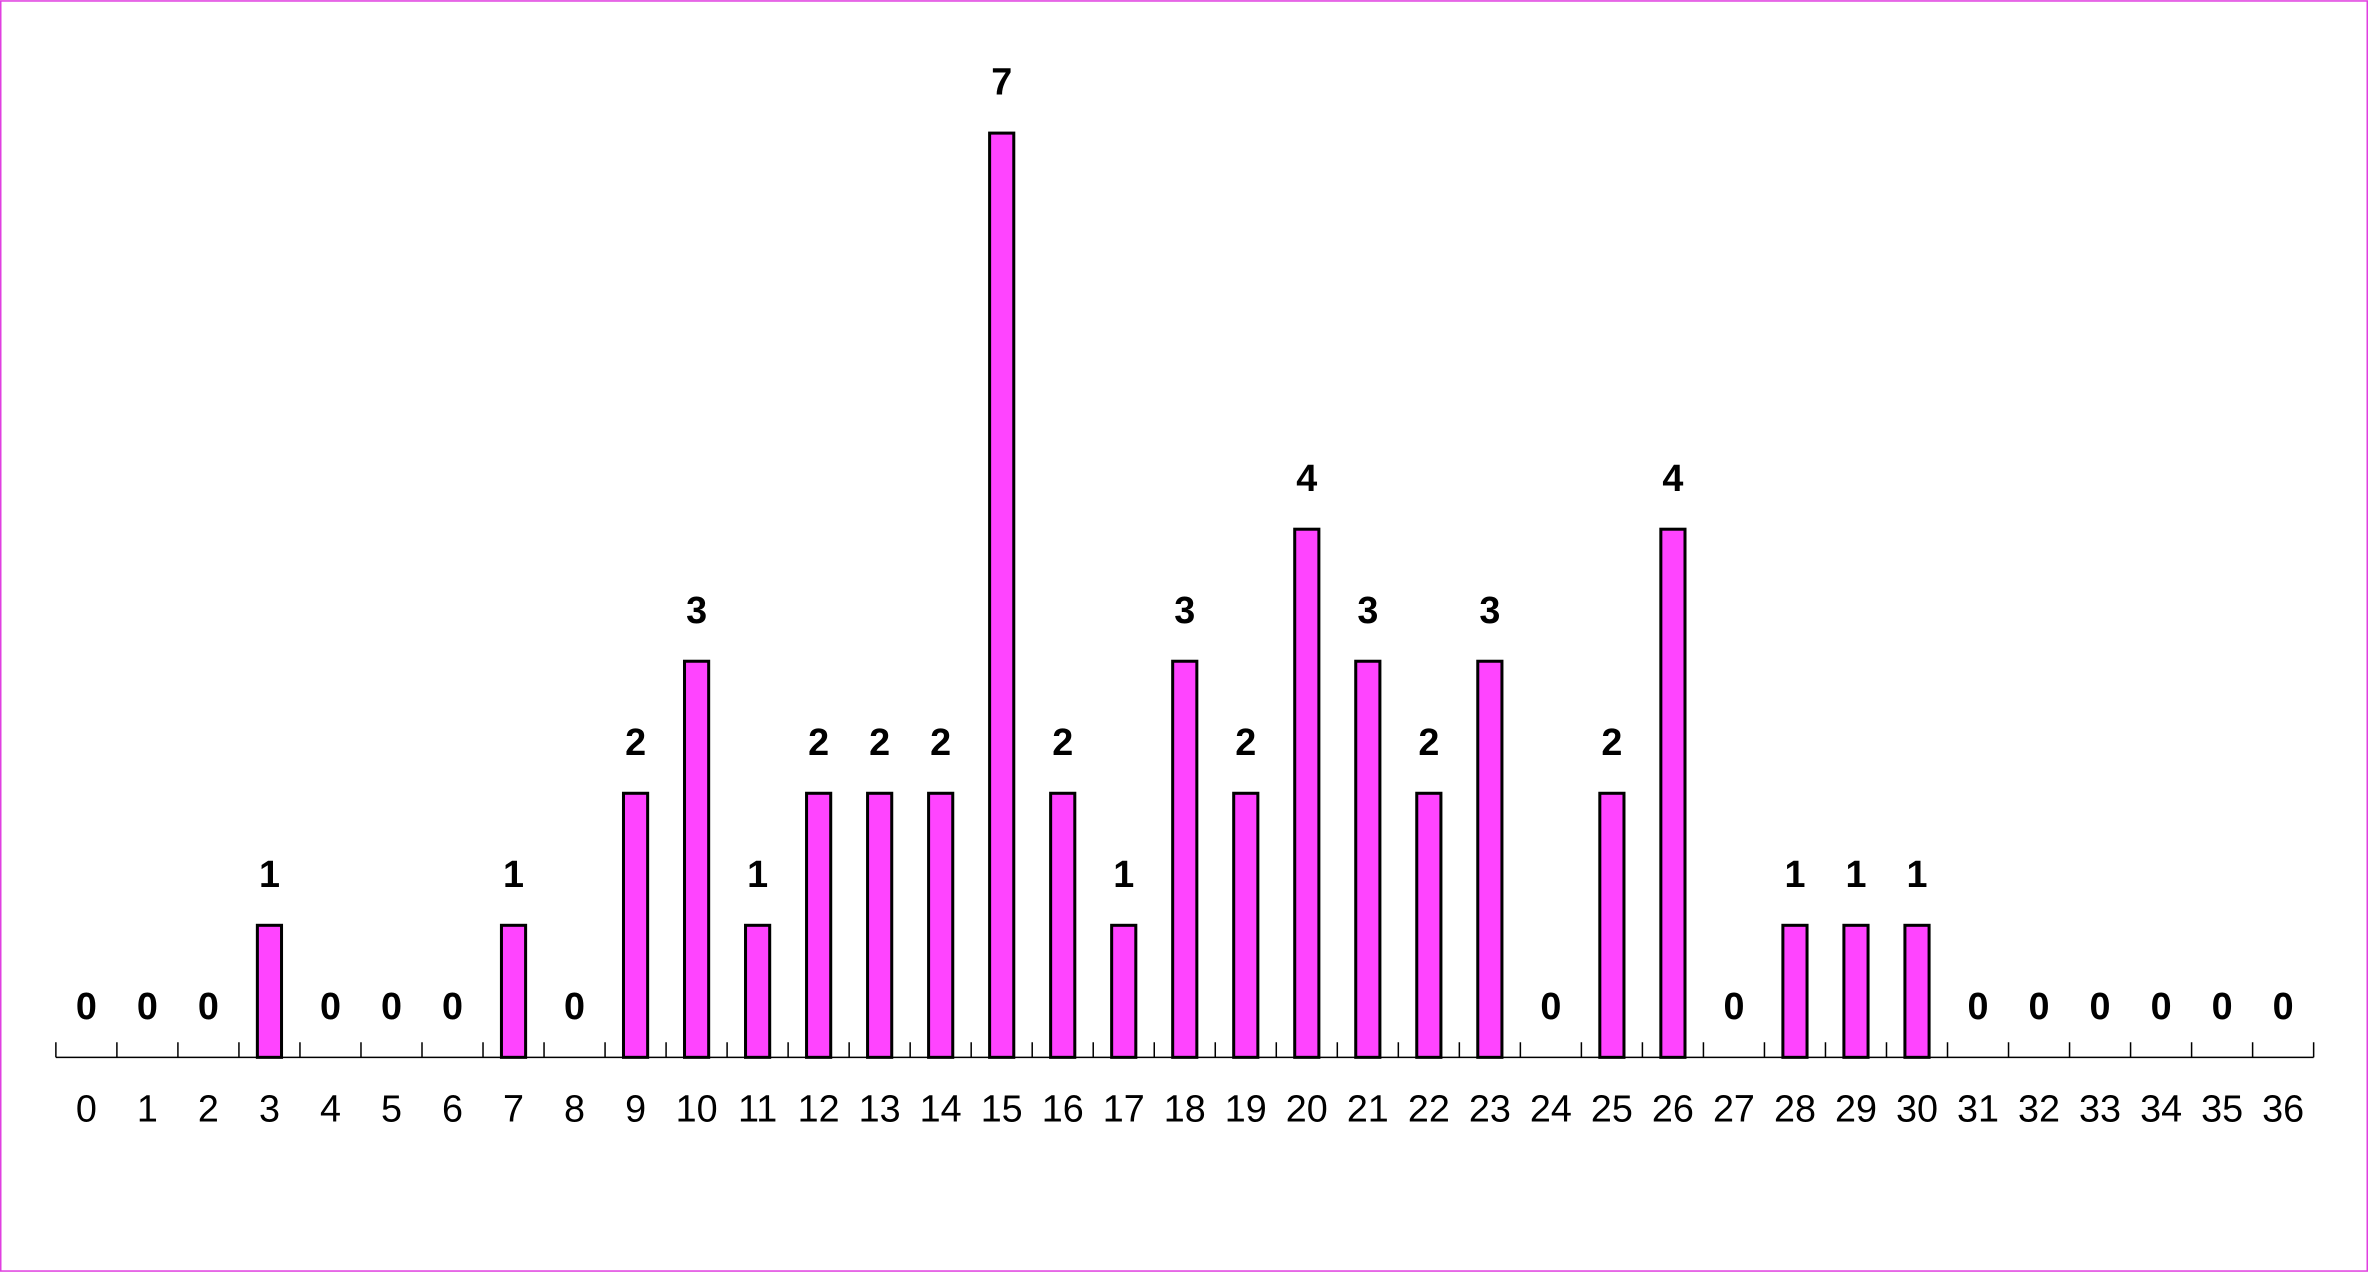 Image resolution: width=2368 pixels, height=1272 pixels. What do you see at coordinates (757, 1109) in the screenshot?
I see `x-tick-label: 11` at bounding box center [757, 1109].